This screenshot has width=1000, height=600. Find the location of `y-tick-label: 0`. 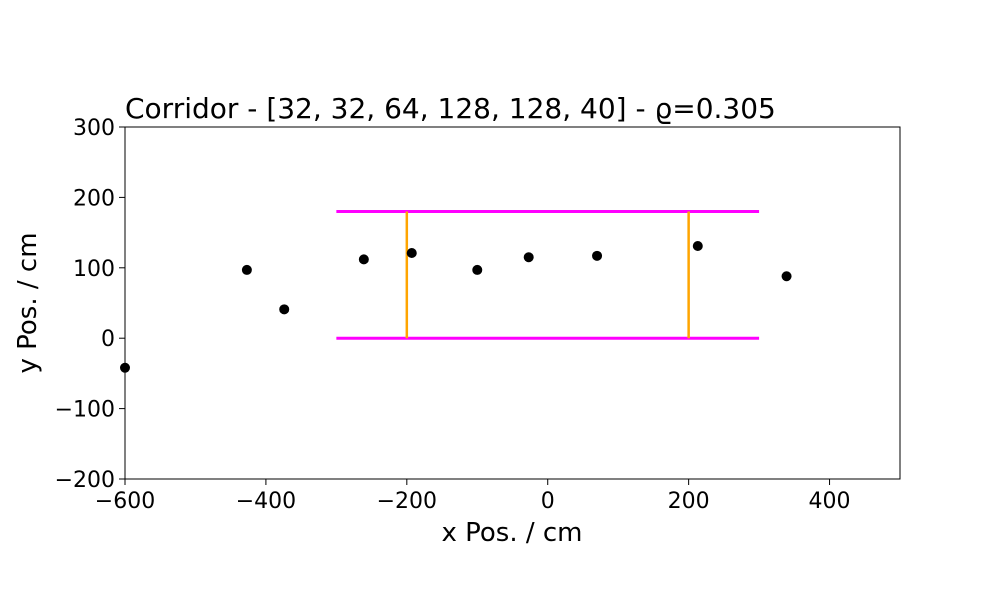

y-tick-label: 0 is located at coordinates (108, 339).